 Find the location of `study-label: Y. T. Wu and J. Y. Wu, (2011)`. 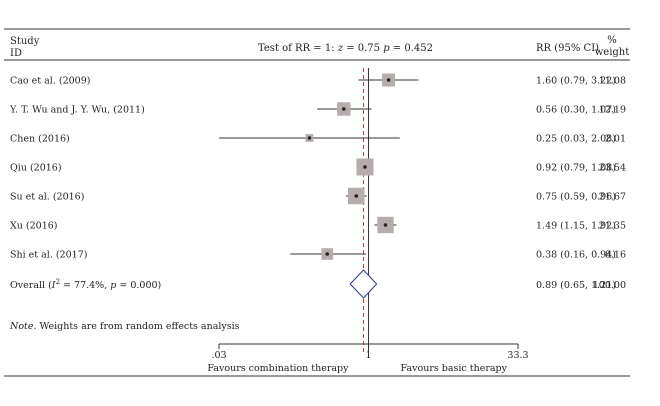

study-label: Y. T. Wu and J. Y. Wu, (2011) is located at coordinates (77, 110).